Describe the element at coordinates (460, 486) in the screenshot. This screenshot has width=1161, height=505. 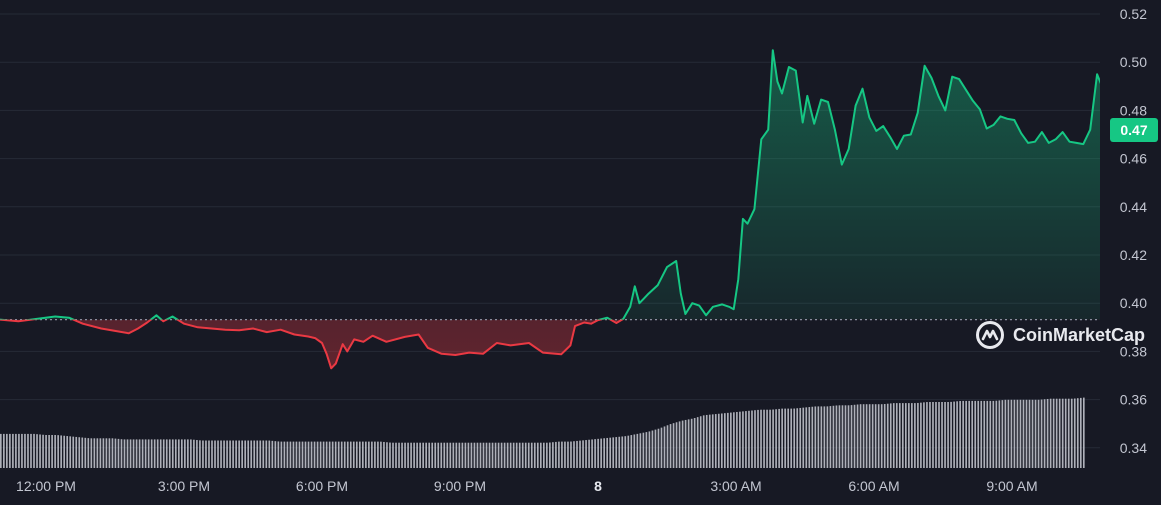
I see `x-tick-label: 9:00 PM` at that location.